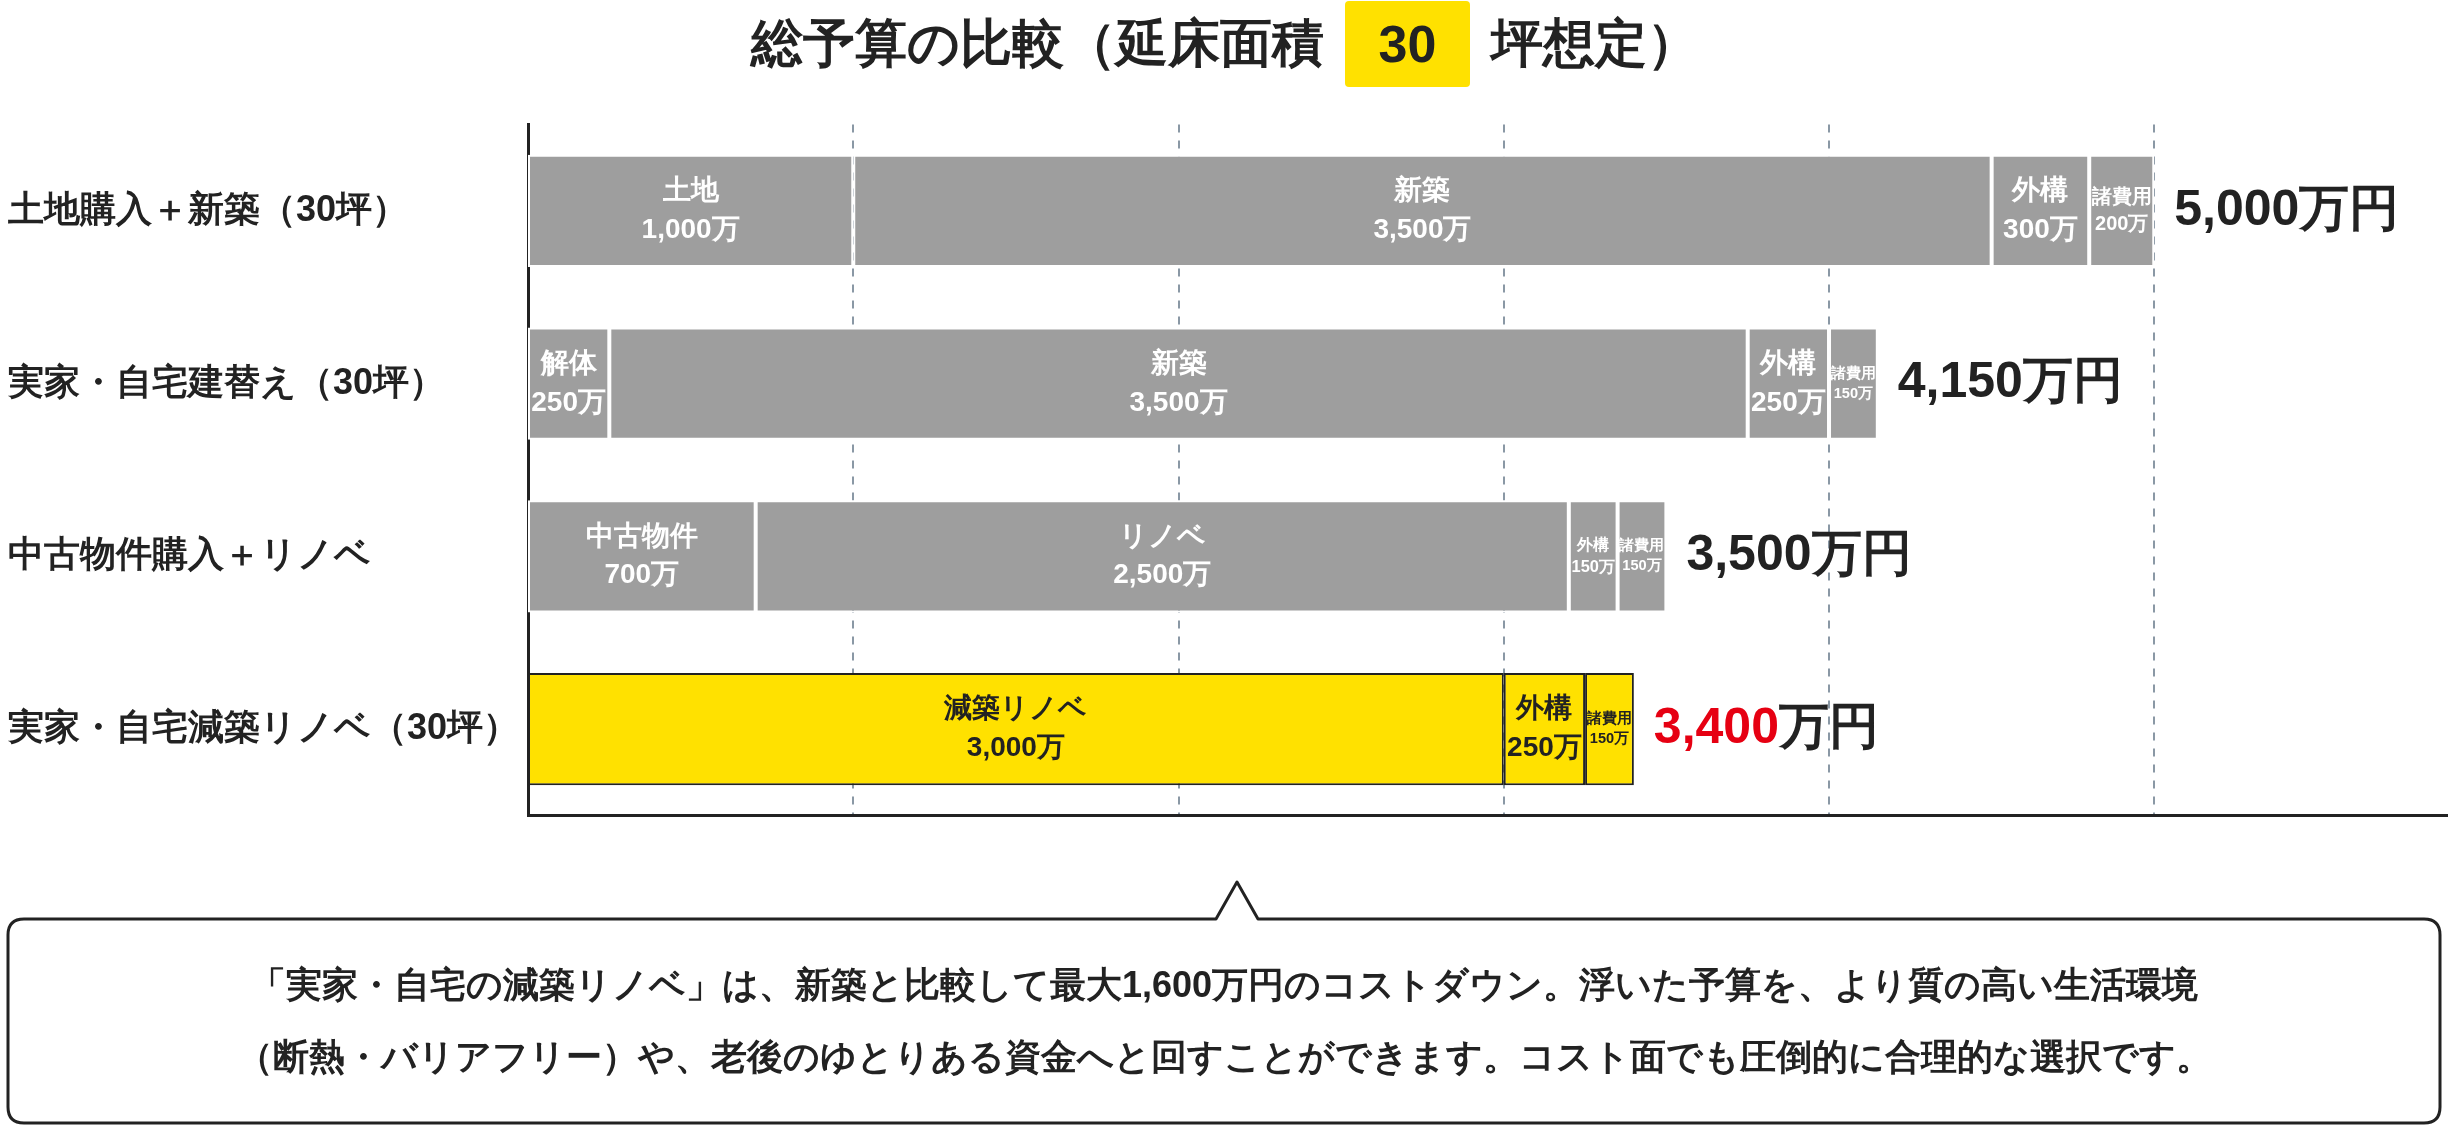 The image size is (2450, 1129). Describe the element at coordinates (1162, 535) in the screenshot. I see `series-label: リノベ` at that location.